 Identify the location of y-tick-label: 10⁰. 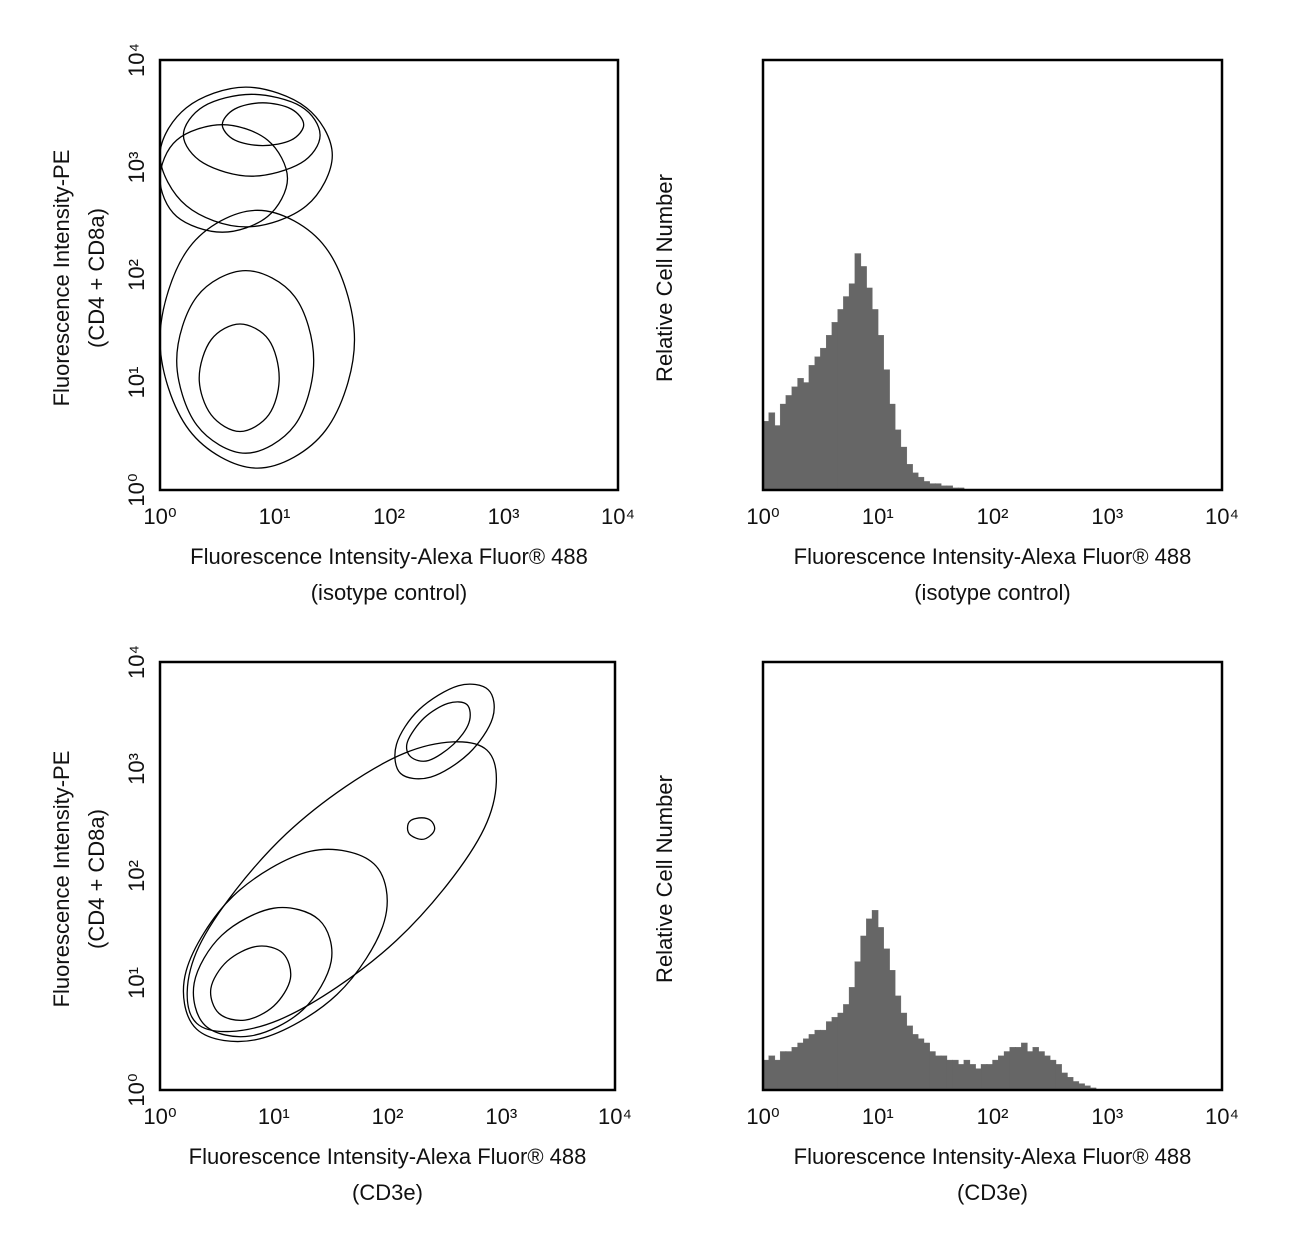
(136, 489).